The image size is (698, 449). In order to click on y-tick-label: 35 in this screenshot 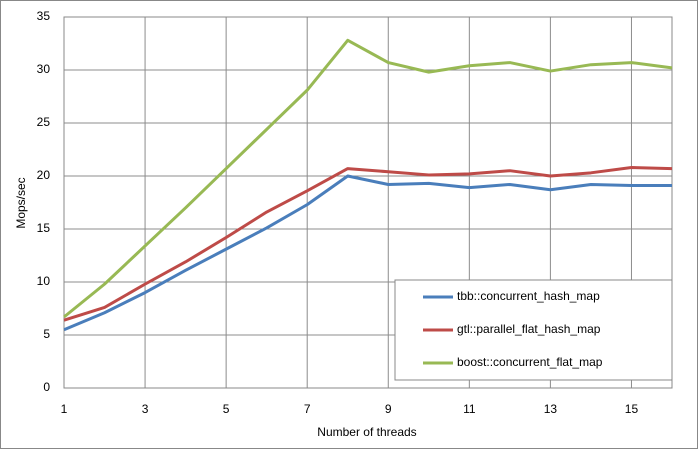, I will do `click(44, 16)`.